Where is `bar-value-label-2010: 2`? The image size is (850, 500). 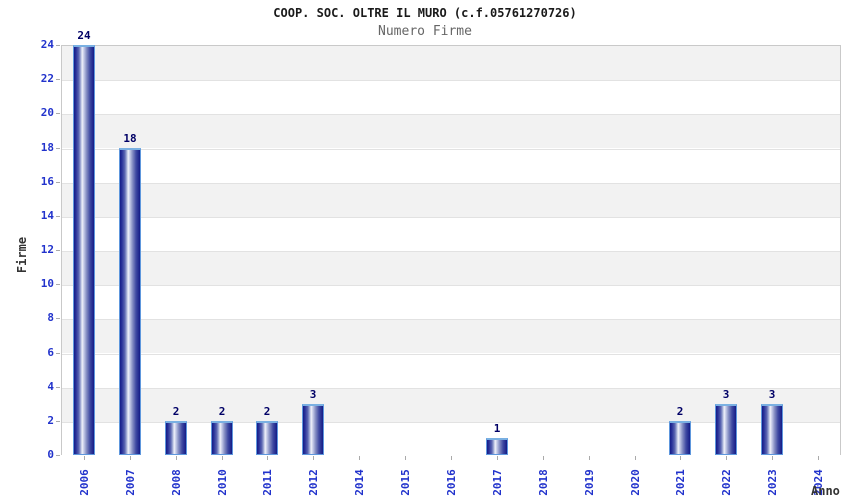 bar-value-label-2010: 2 is located at coordinates (222, 411).